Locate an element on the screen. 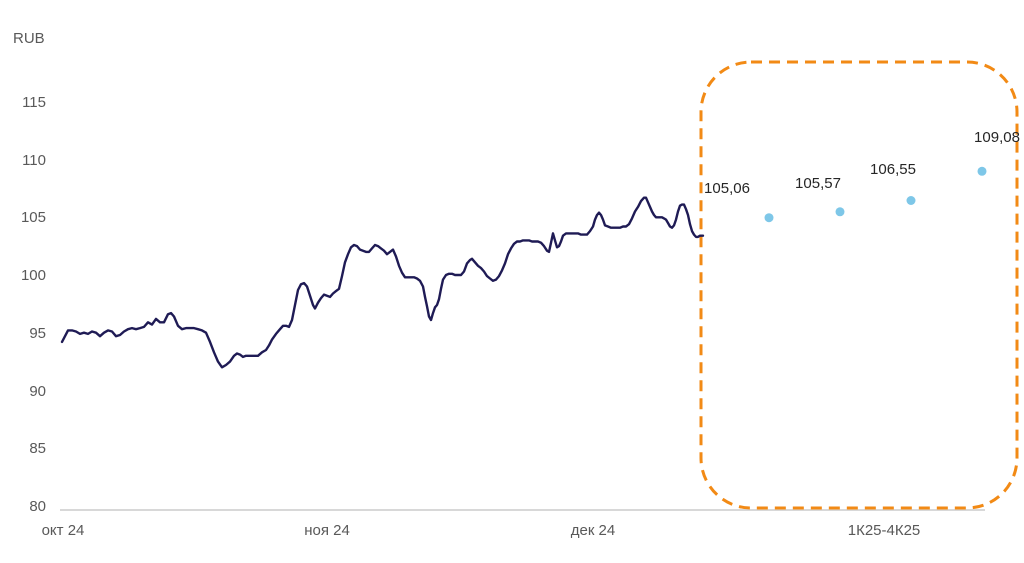 The width and height of the screenshot is (1024, 563). forecast-value-label: 106,55 is located at coordinates (893, 169).